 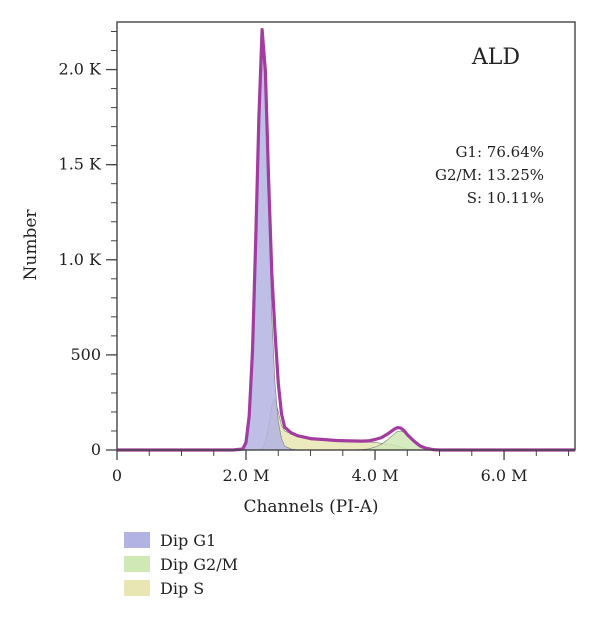 What do you see at coordinates (375, 475) in the screenshot?
I see `x-tick-label: 4.0 M` at bounding box center [375, 475].